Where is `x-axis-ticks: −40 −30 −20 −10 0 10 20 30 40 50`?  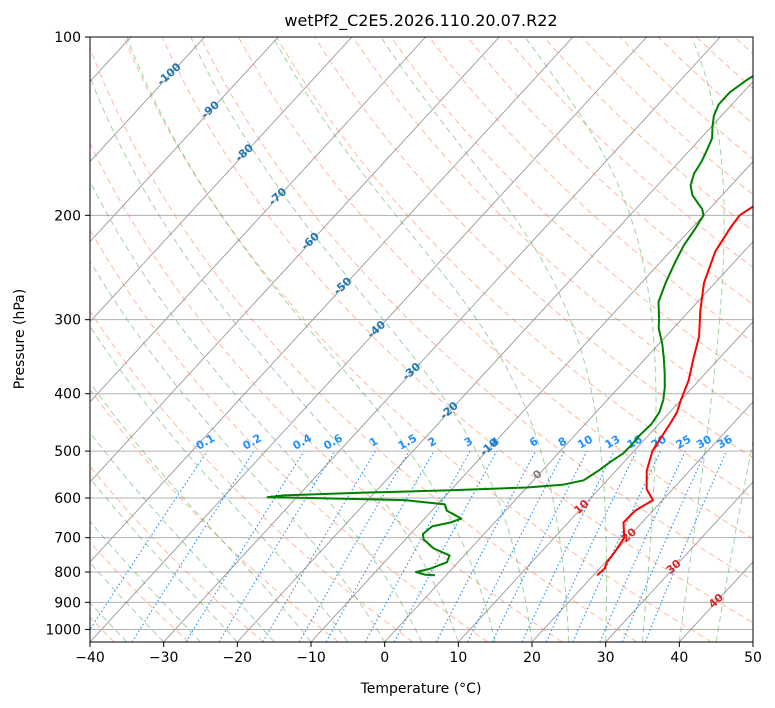 x-axis-ticks: −40 −30 −20 −10 0 10 20 30 40 50 is located at coordinates (418, 654).